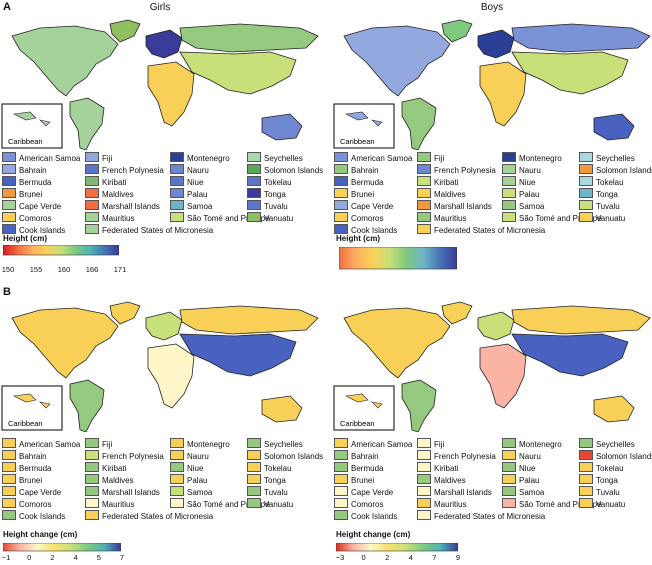 This screenshot has height=565, width=652. What do you see at coordinates (26, 504) in the screenshot?
I see `legend-item: Comoros` at bounding box center [26, 504].